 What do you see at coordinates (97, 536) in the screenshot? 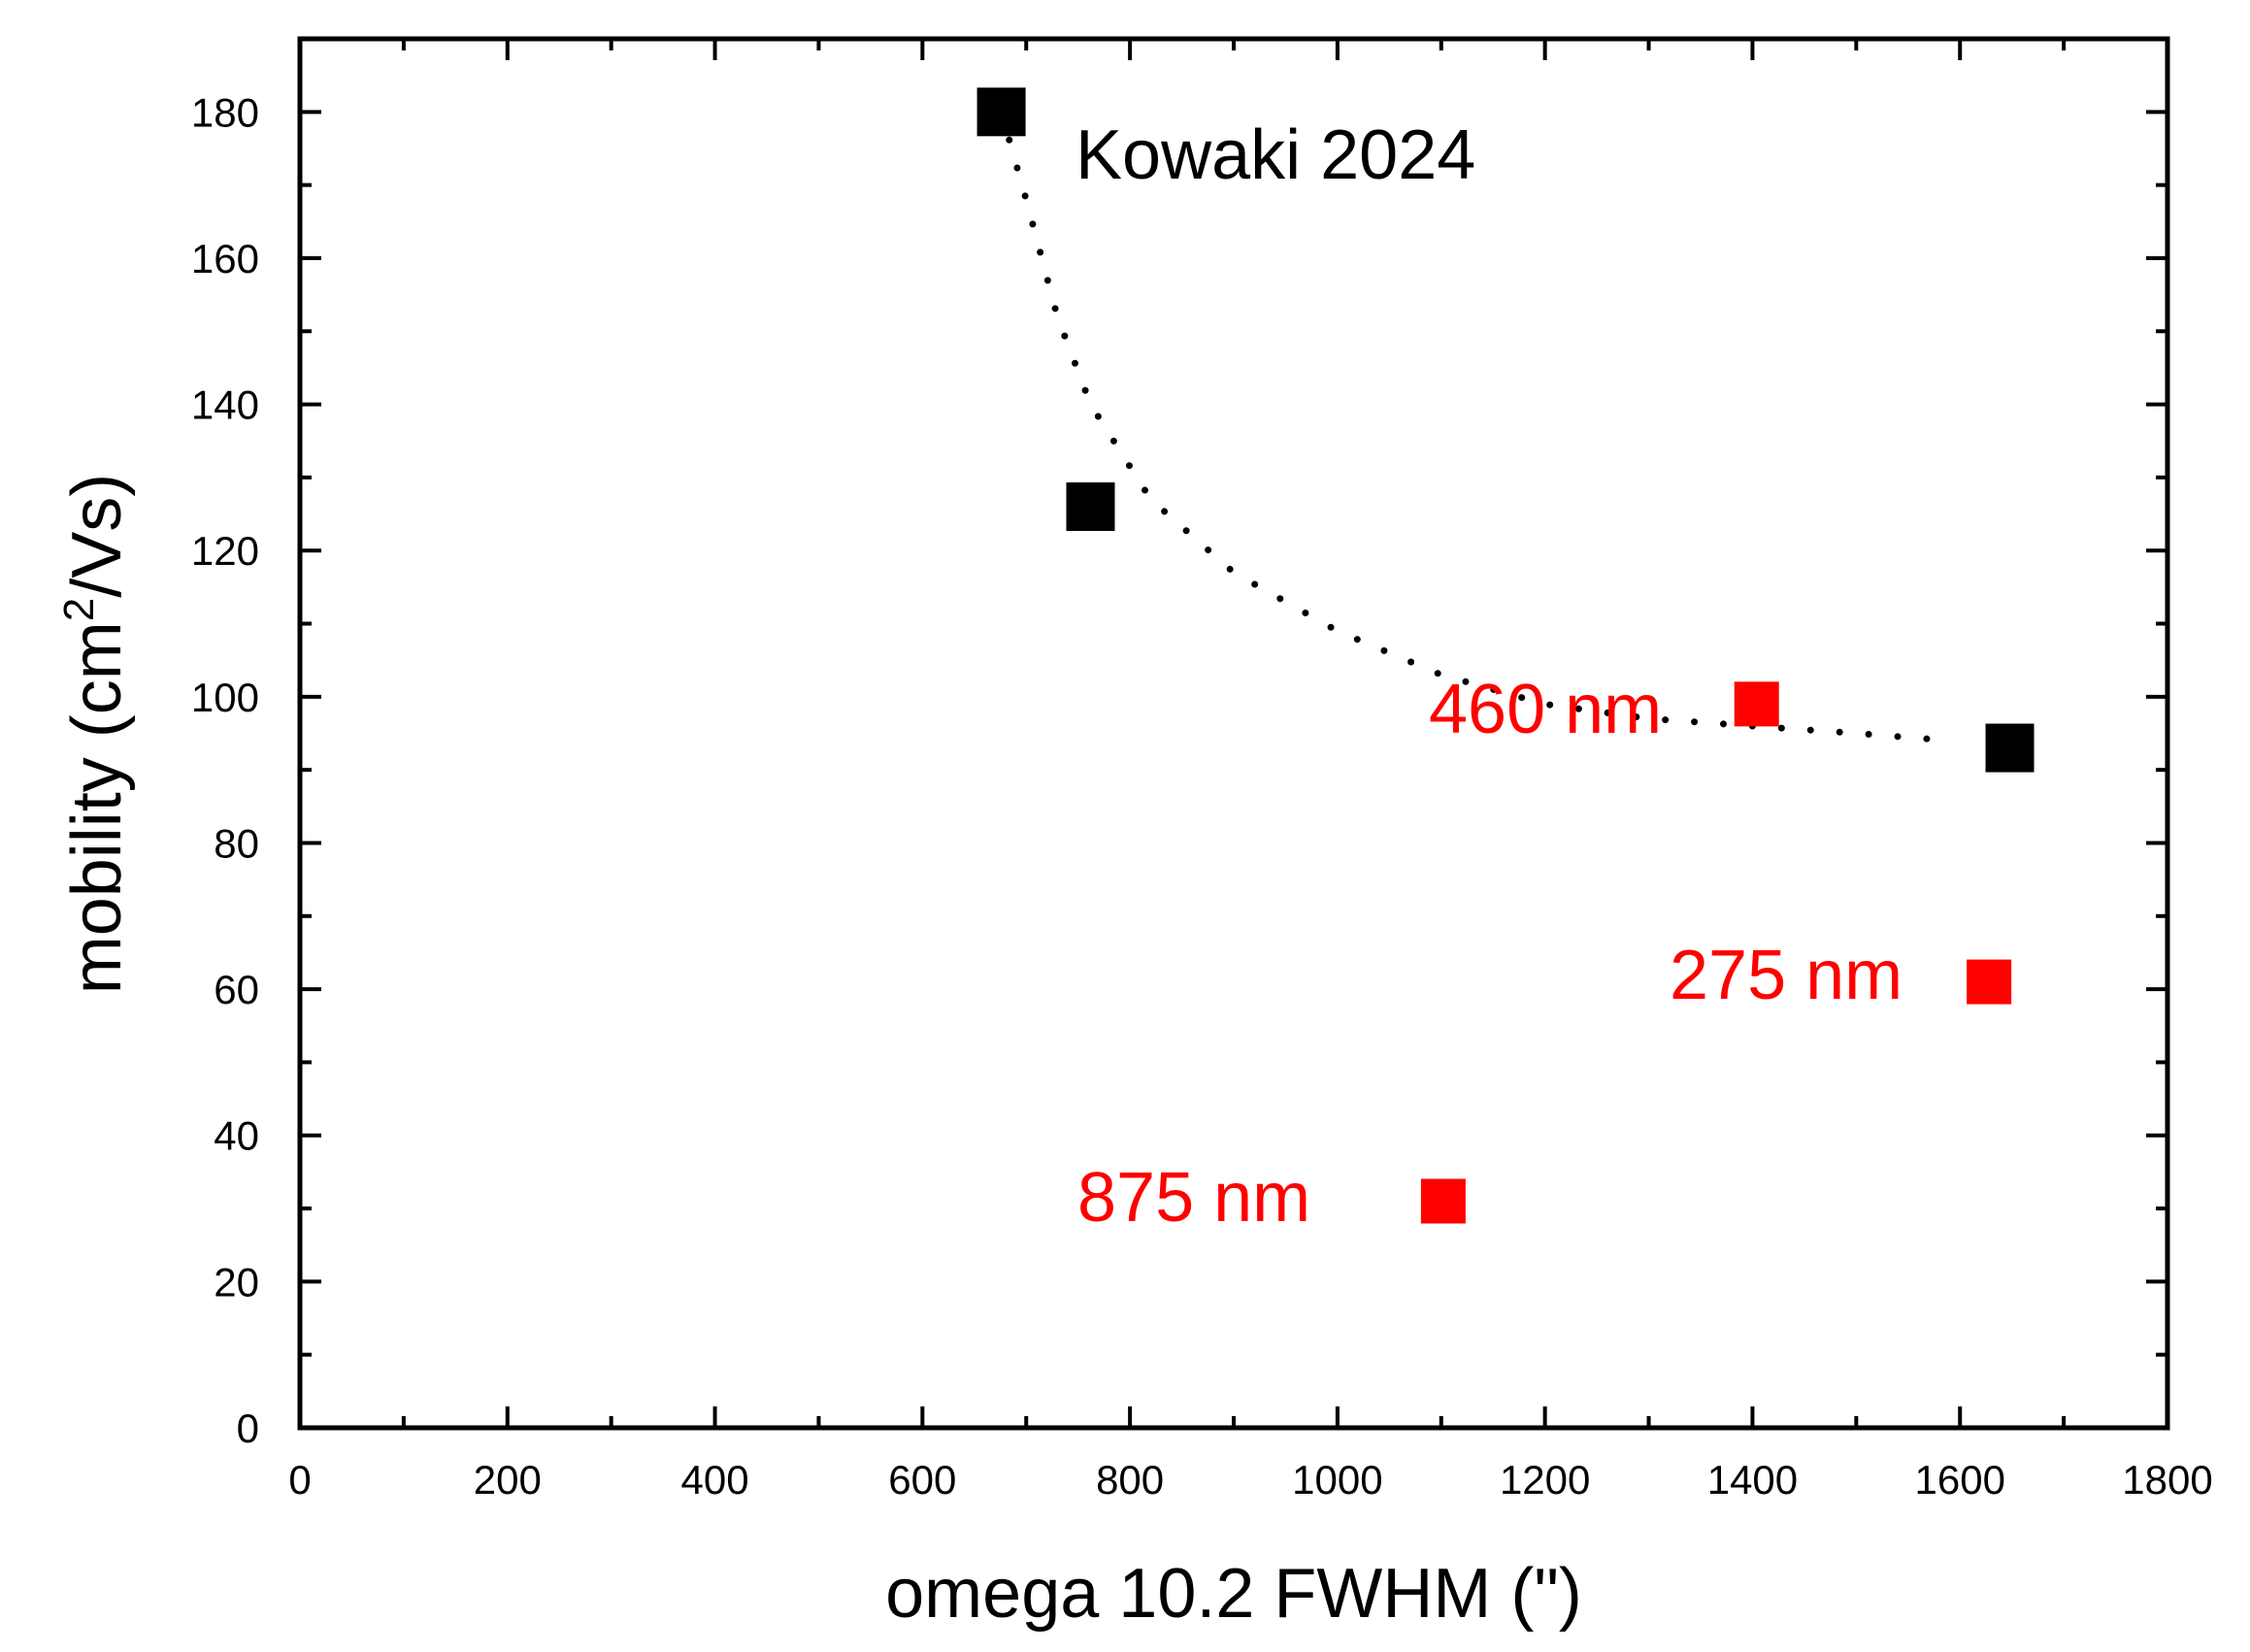
I see `y-axis-title-suffix: /Vs)` at bounding box center [97, 536].